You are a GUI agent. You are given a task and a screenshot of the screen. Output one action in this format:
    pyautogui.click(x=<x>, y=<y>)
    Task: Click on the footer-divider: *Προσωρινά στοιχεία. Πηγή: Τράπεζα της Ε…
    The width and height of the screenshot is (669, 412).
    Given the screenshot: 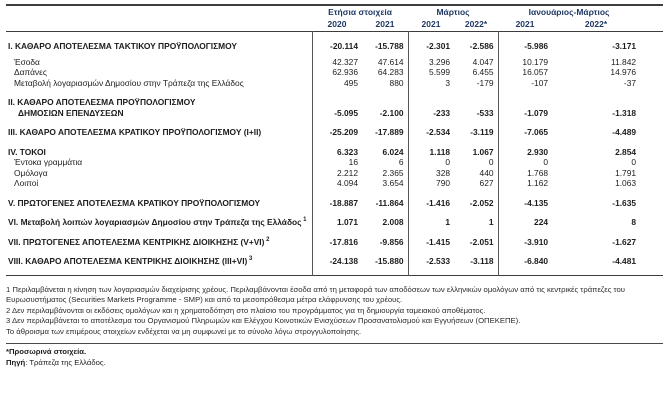 What is the action you would take?
    pyautogui.click(x=334, y=355)
    